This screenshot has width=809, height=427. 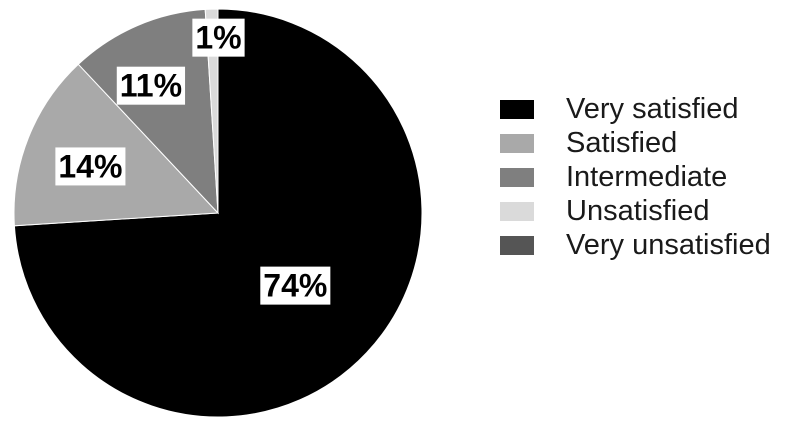 I want to click on data-label-box-satisfied, so click(x=90, y=166).